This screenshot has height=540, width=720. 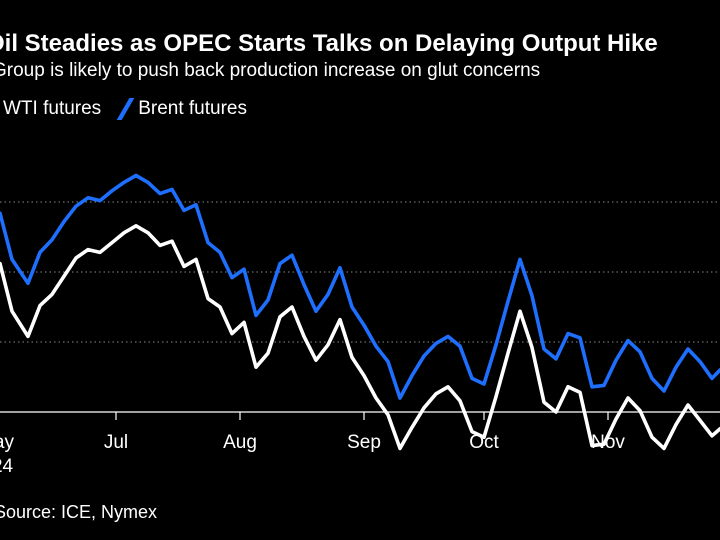 I want to click on legend-item-wti: WTI futures, so click(x=50, y=109).